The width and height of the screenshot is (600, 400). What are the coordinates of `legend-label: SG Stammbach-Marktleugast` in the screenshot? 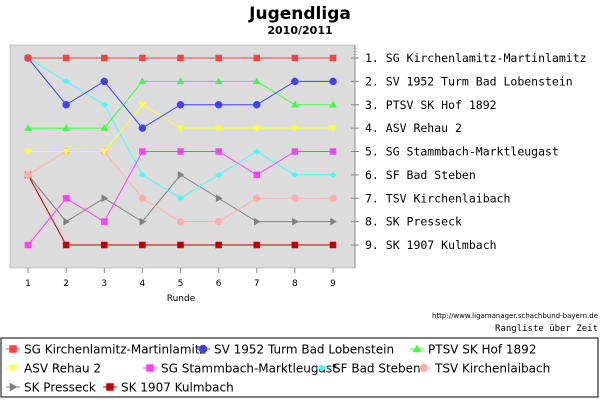 It's located at (249, 369).